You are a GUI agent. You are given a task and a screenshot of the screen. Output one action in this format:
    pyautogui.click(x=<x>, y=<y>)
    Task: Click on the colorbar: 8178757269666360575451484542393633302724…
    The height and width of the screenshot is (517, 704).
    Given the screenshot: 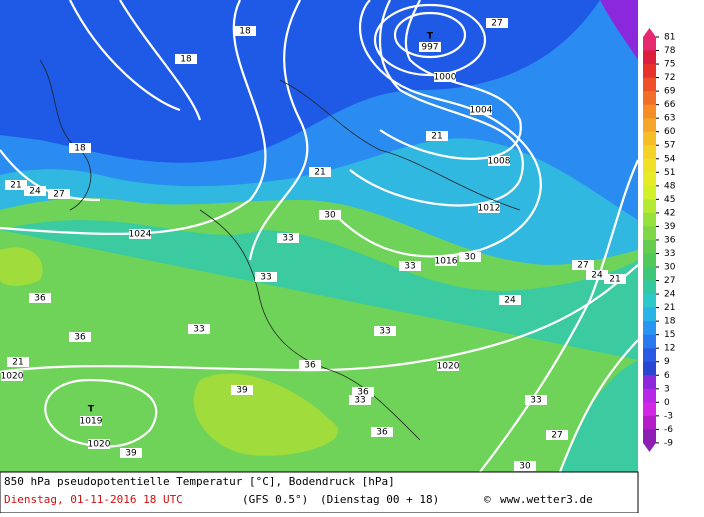 What is the action you would take?
    pyautogui.click(x=659, y=240)
    